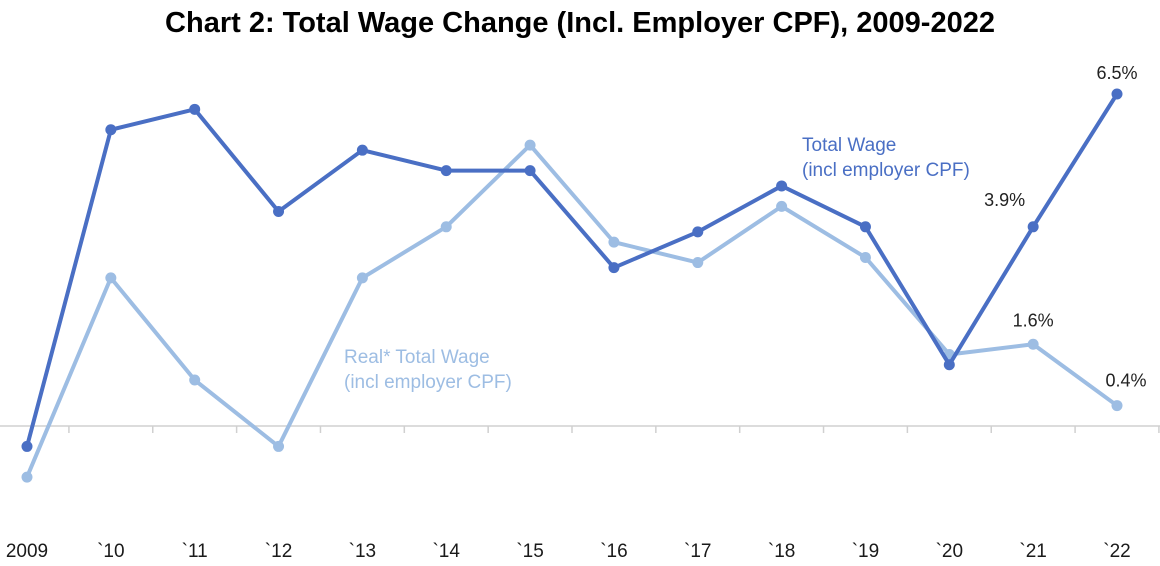 Image resolution: width=1160 pixels, height=566 pixels. Describe the element at coordinates (428, 370) in the screenshot. I see `series-label-real-total-wage: Real* Total Wage (incl employer CPF)` at that location.